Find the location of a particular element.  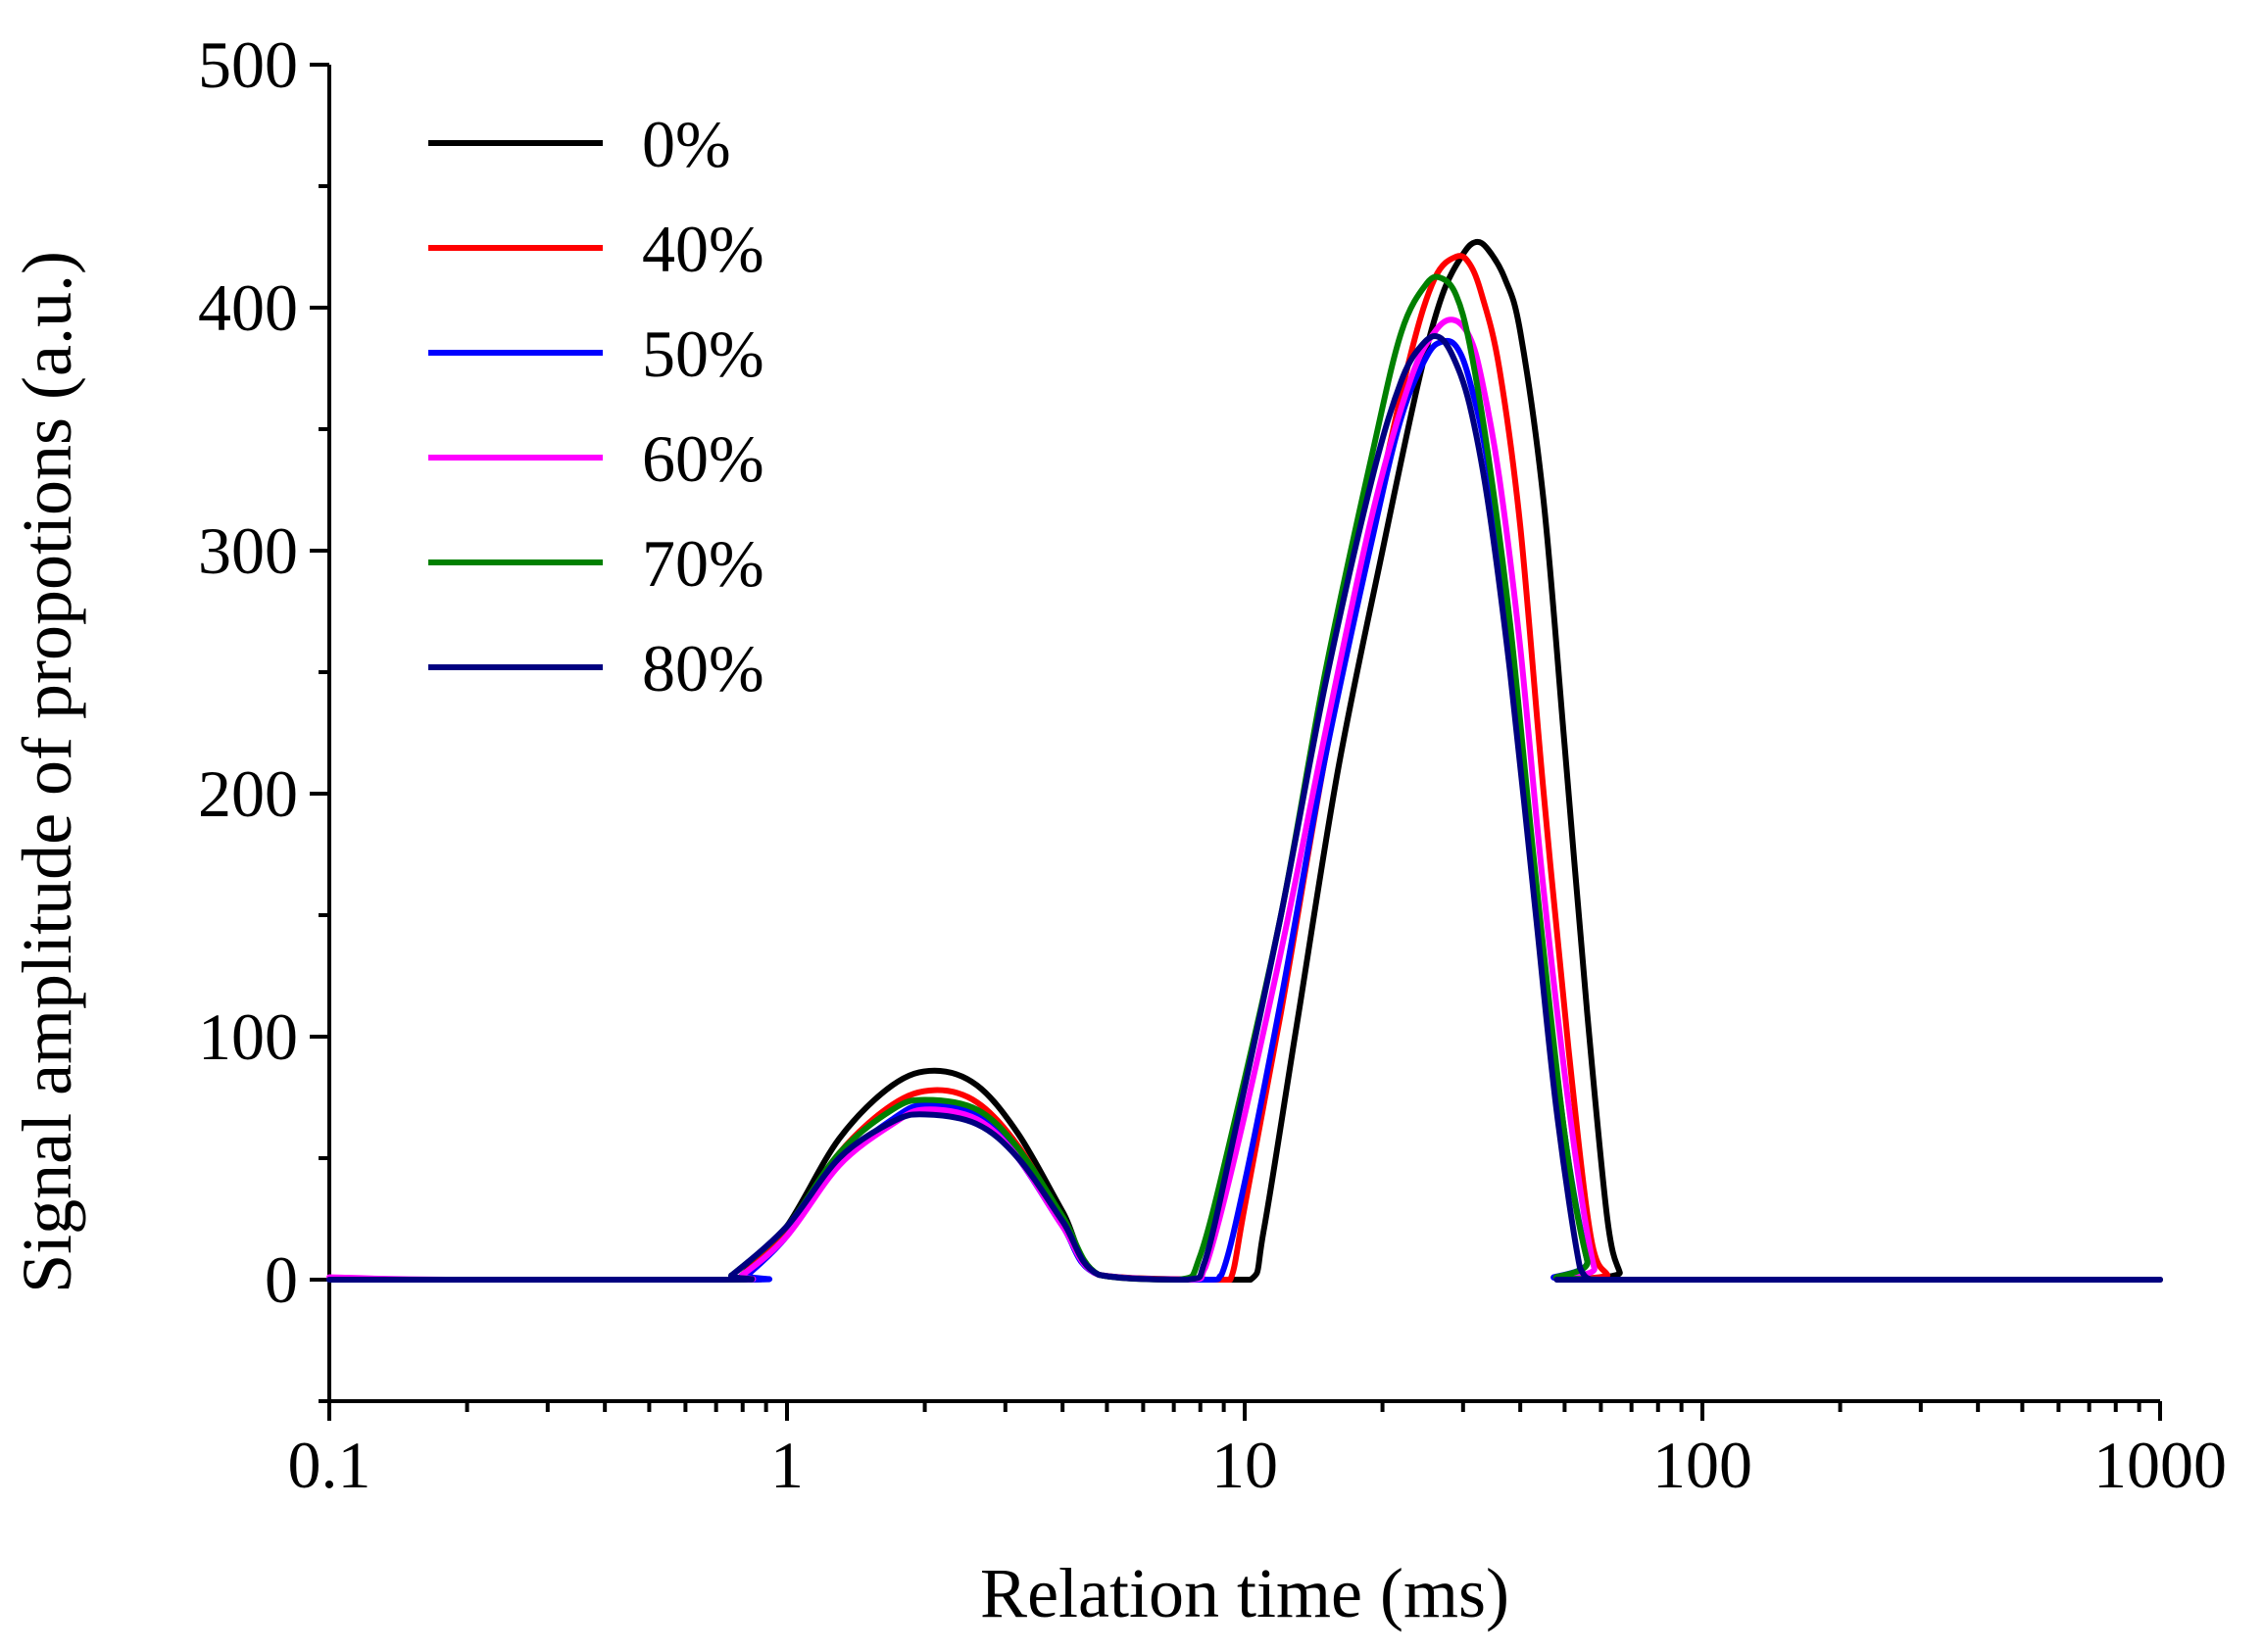

y-tick-label: 400 is located at coordinates (248, 308).